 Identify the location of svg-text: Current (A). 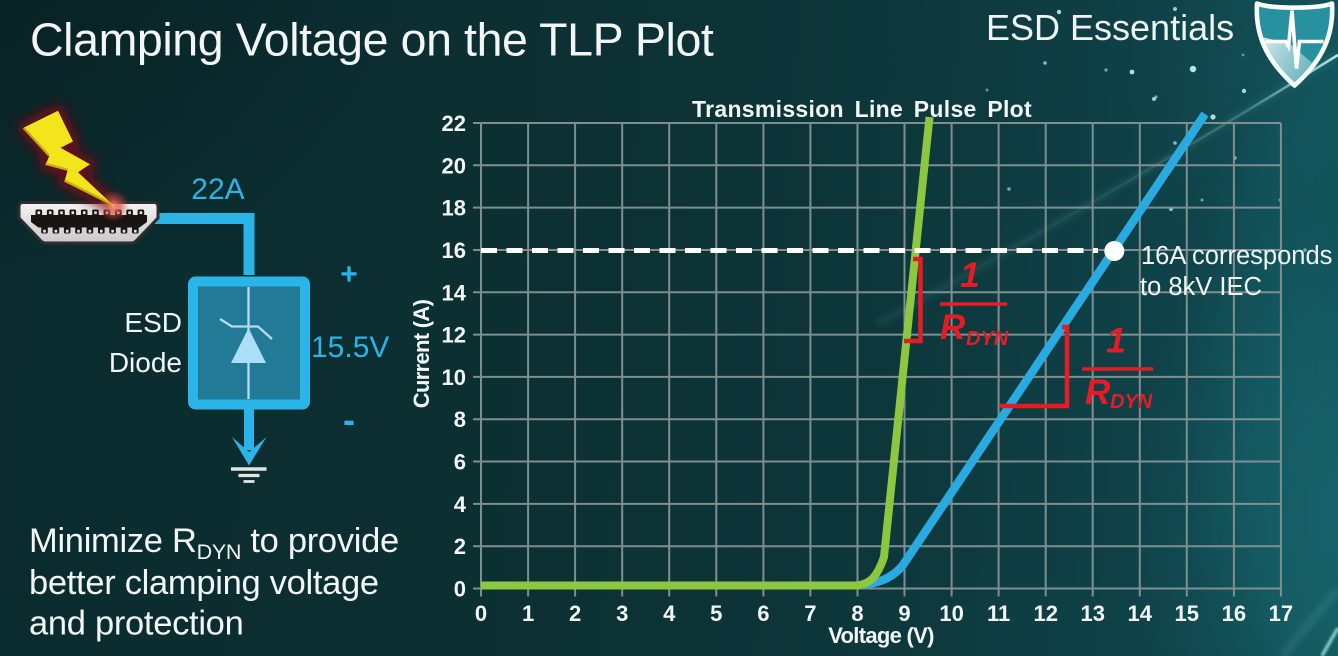
(421, 353).